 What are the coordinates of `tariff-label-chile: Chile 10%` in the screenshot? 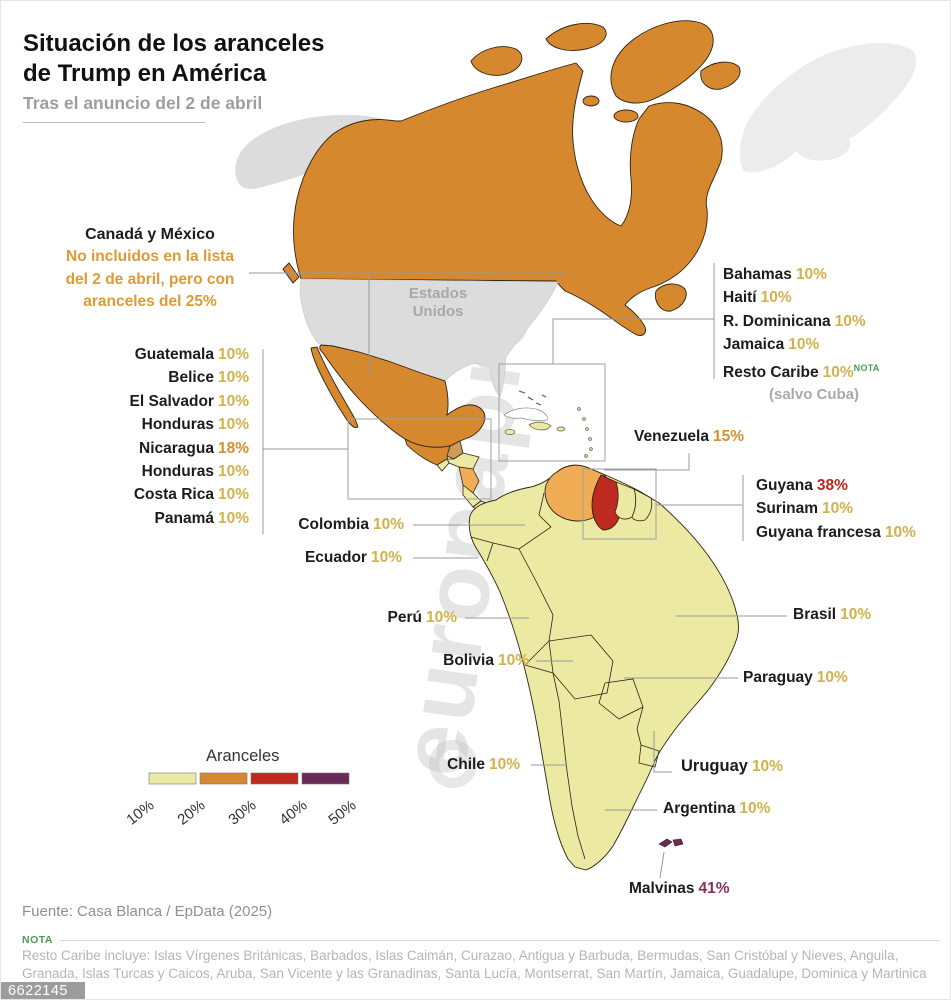 It's located at (483, 765).